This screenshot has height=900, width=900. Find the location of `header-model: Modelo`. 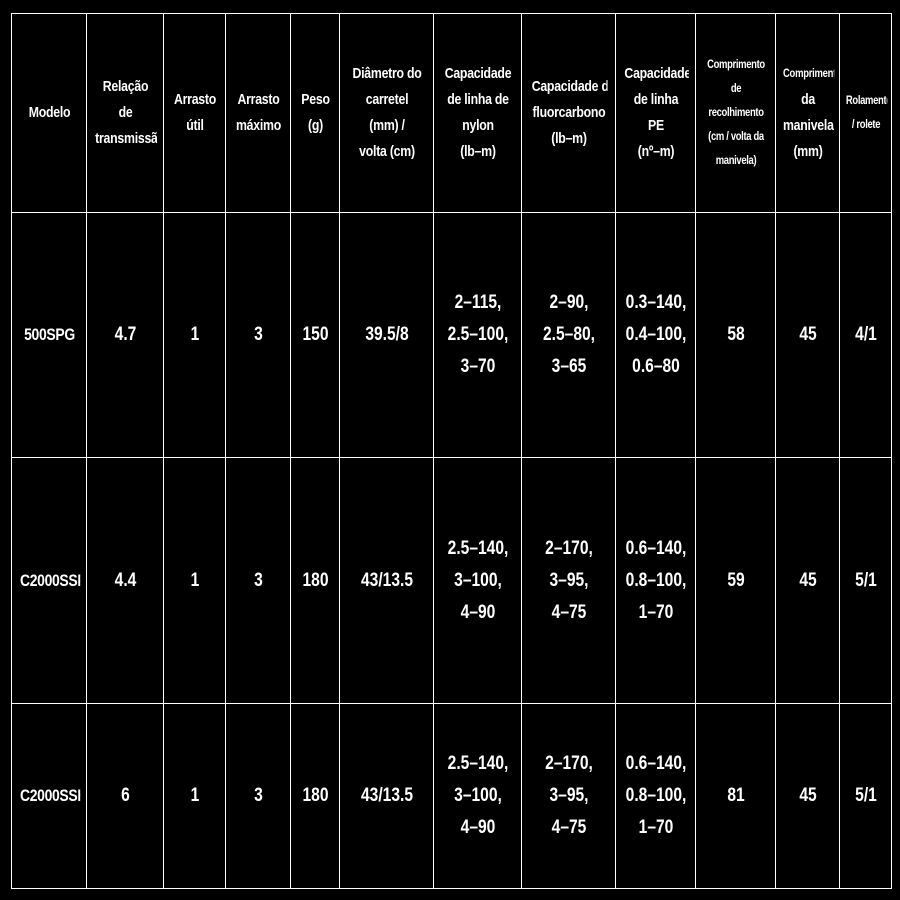

header-model: Modelo is located at coordinates (49, 113).